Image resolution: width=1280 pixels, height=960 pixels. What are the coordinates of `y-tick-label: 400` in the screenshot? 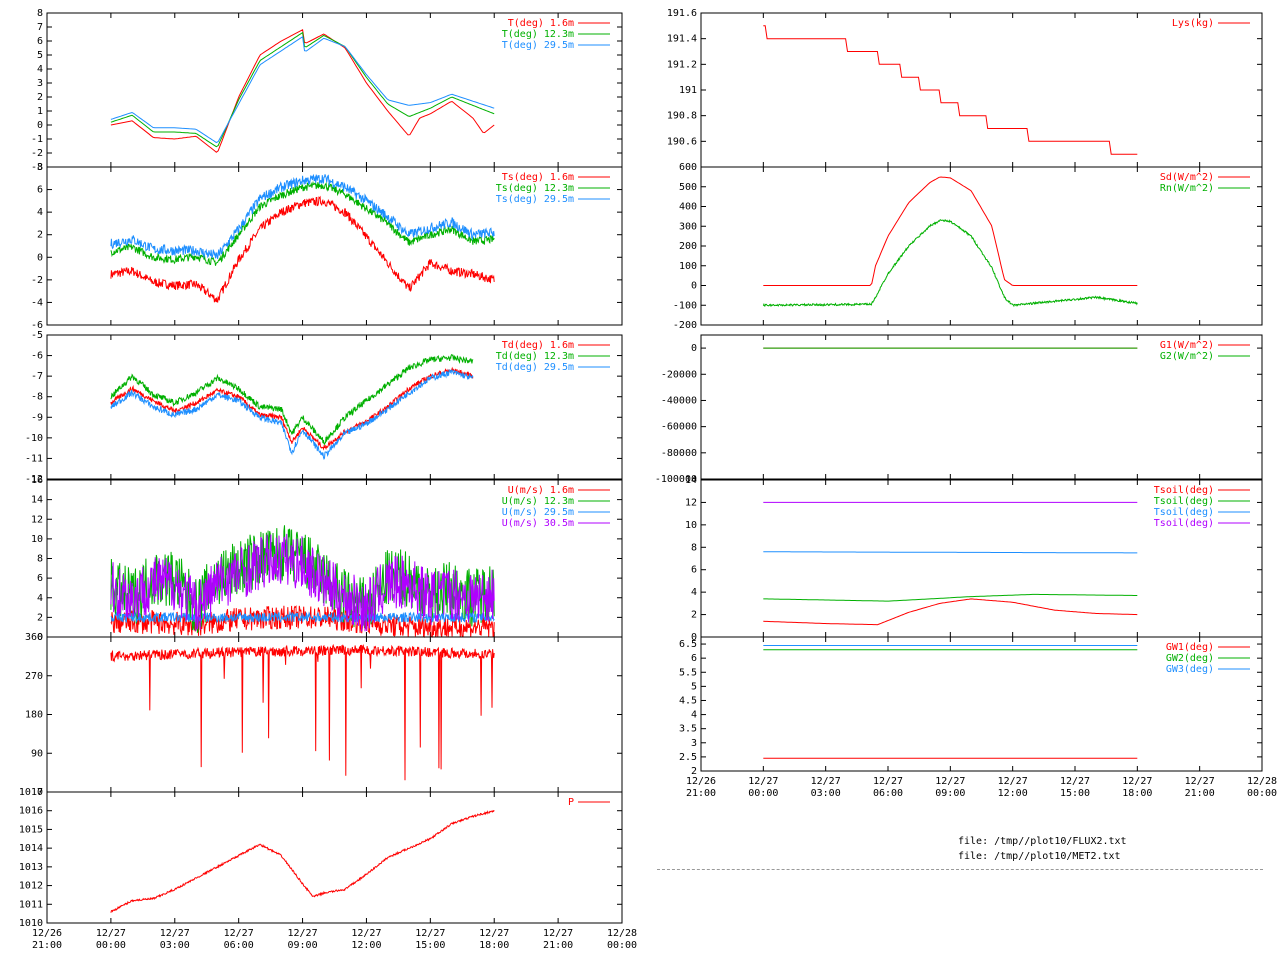 It's located at (688, 207).